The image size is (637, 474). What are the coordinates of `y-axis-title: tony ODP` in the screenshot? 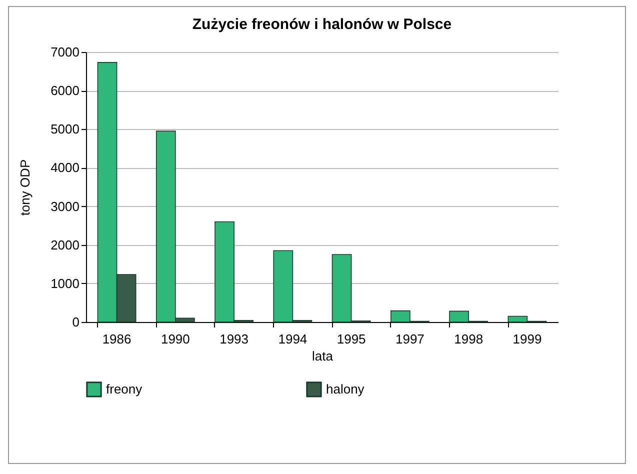 It's located at (25, 187).